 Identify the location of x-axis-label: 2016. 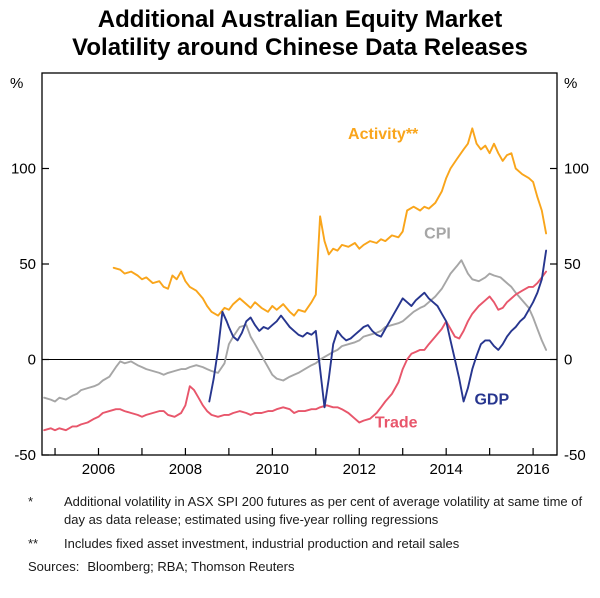
(532, 469).